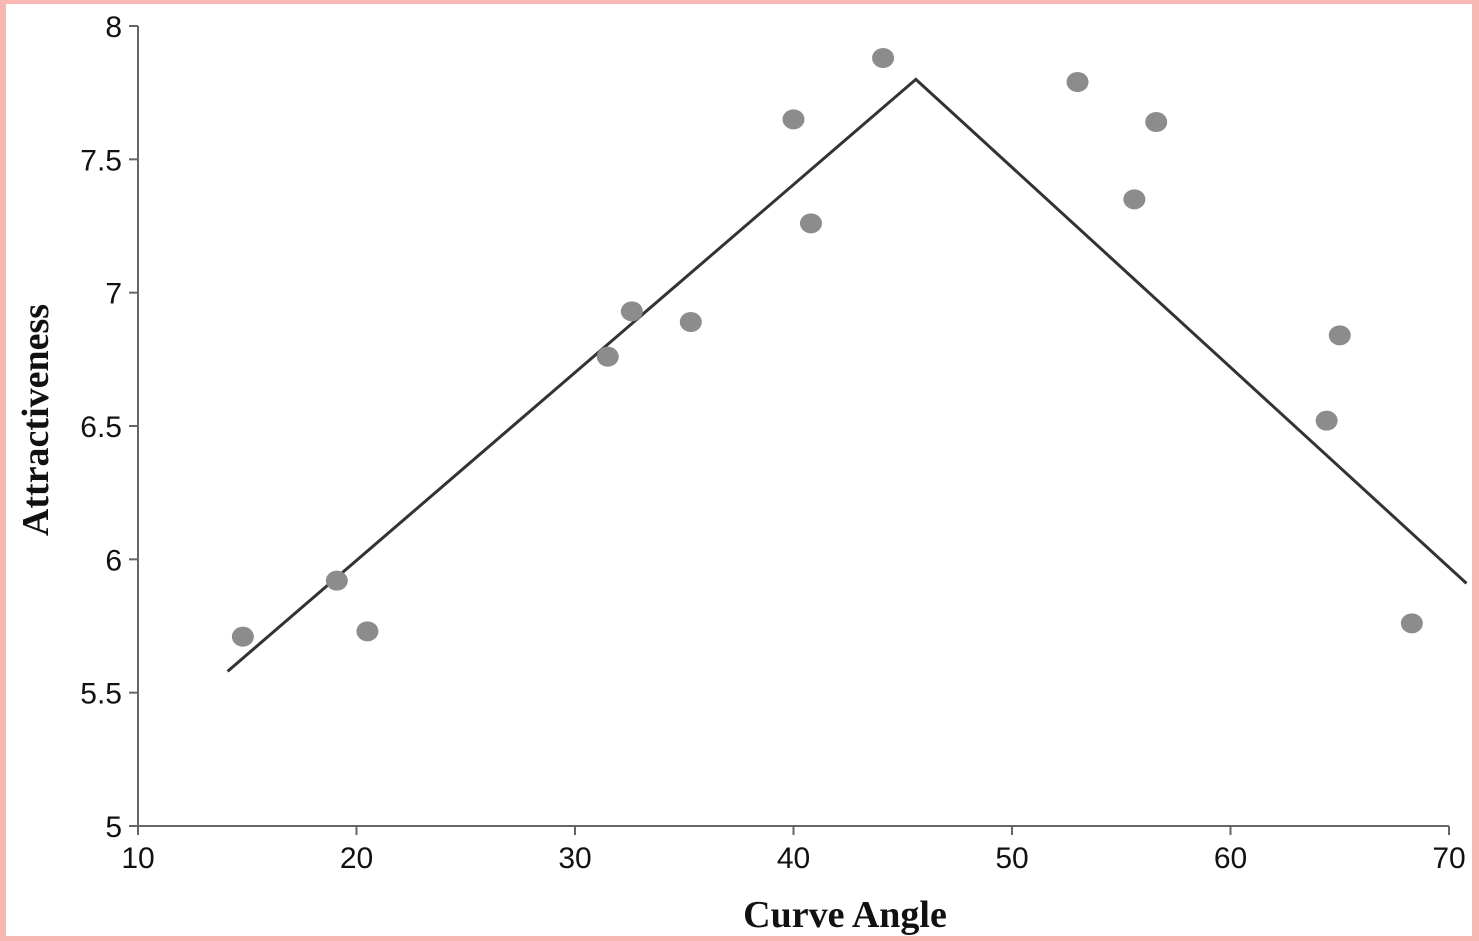  Describe the element at coordinates (101, 427) in the screenshot. I see `y-tick-label: 6.5` at that location.